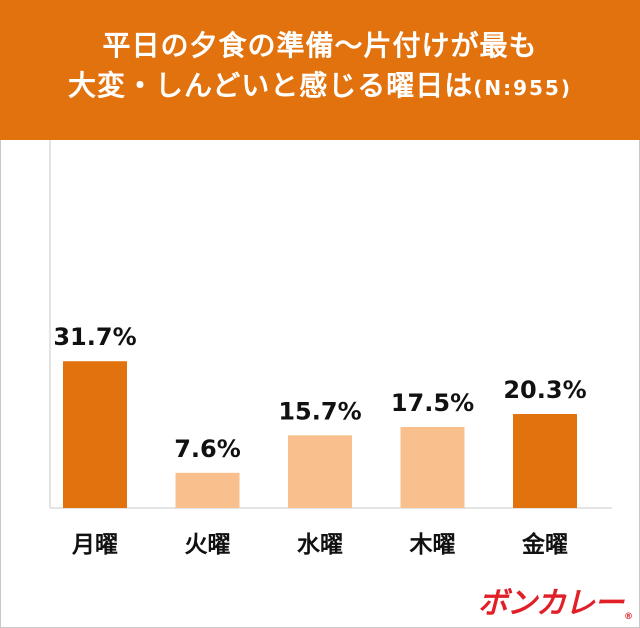 The width and height of the screenshot is (640, 628). Describe the element at coordinates (432, 545) in the screenshot. I see `category-label-3: 木曜` at that location.